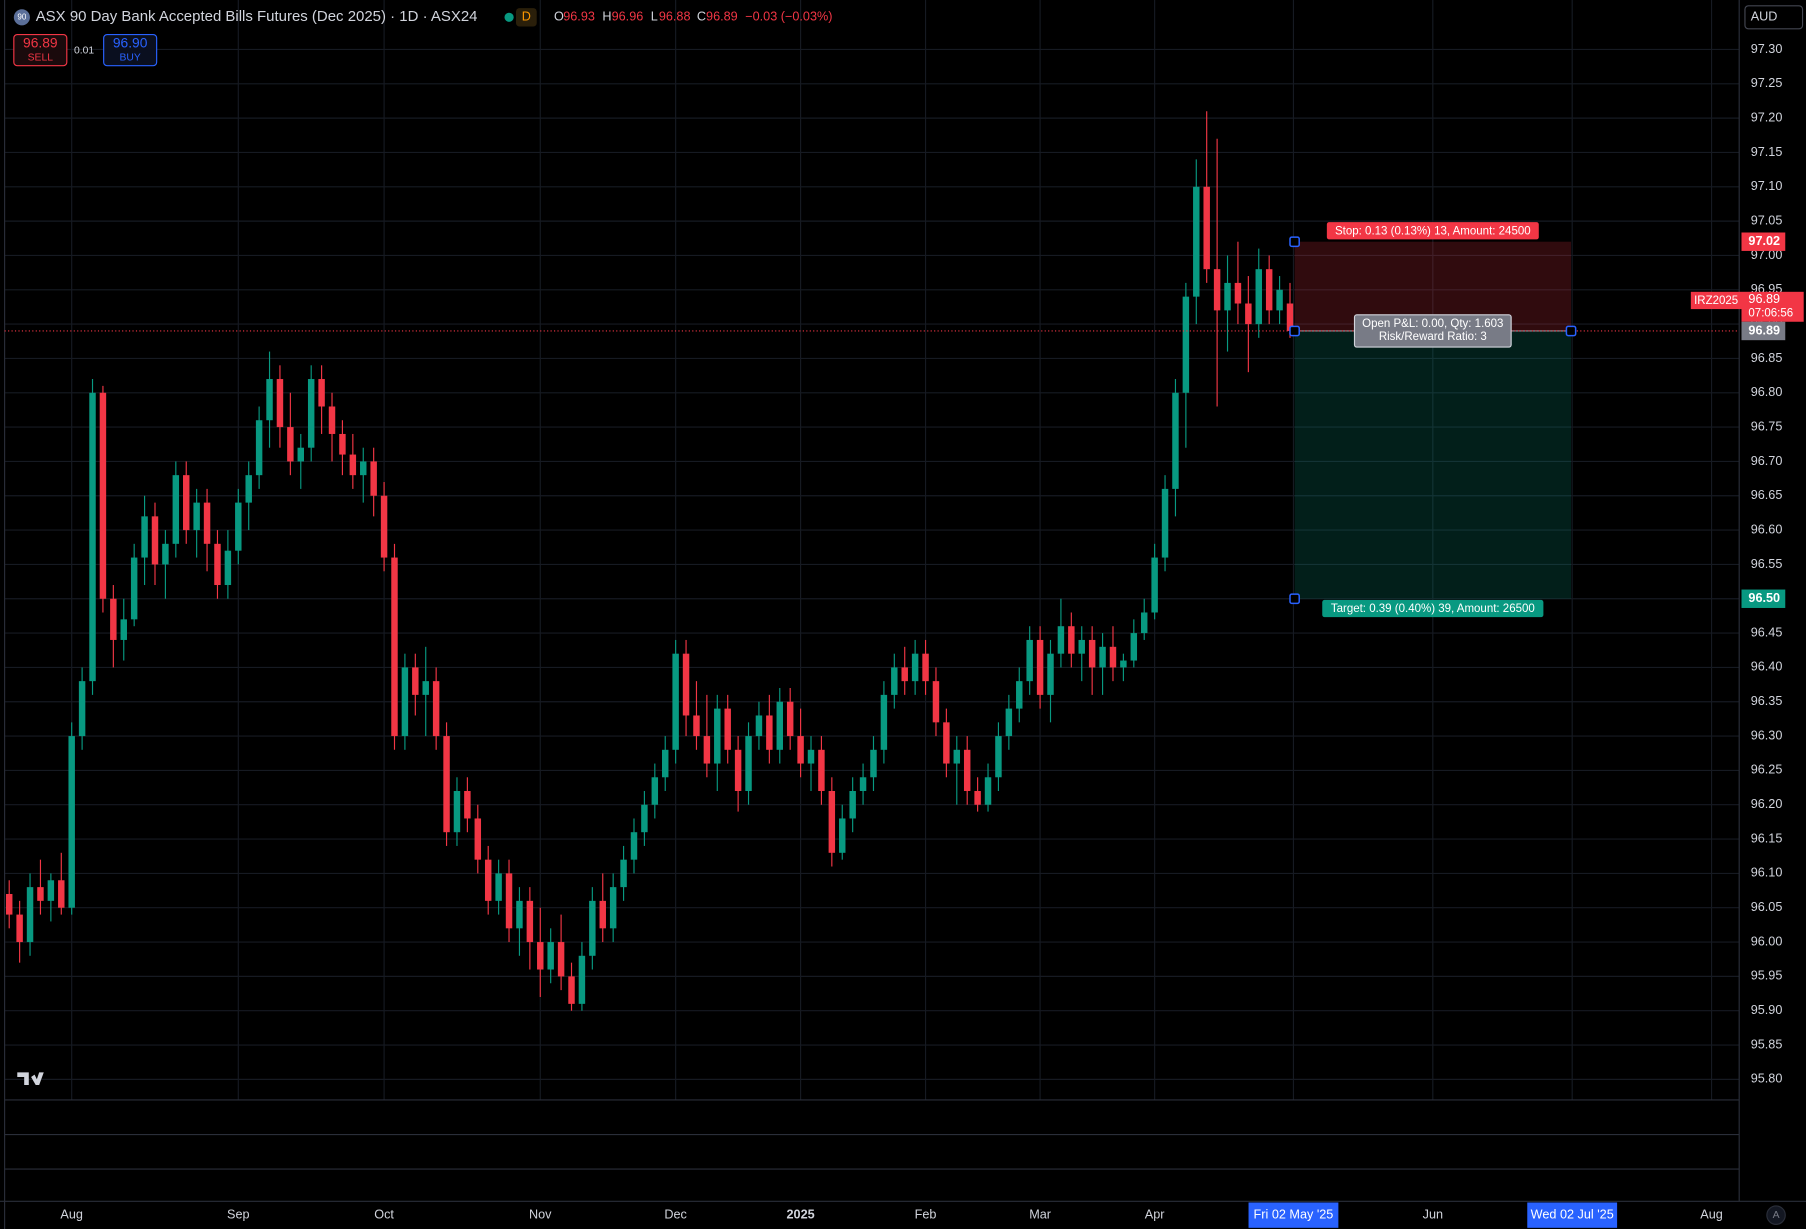 This screenshot has height=1229, width=1806. I want to click on currency-button, so click(1774, 17).